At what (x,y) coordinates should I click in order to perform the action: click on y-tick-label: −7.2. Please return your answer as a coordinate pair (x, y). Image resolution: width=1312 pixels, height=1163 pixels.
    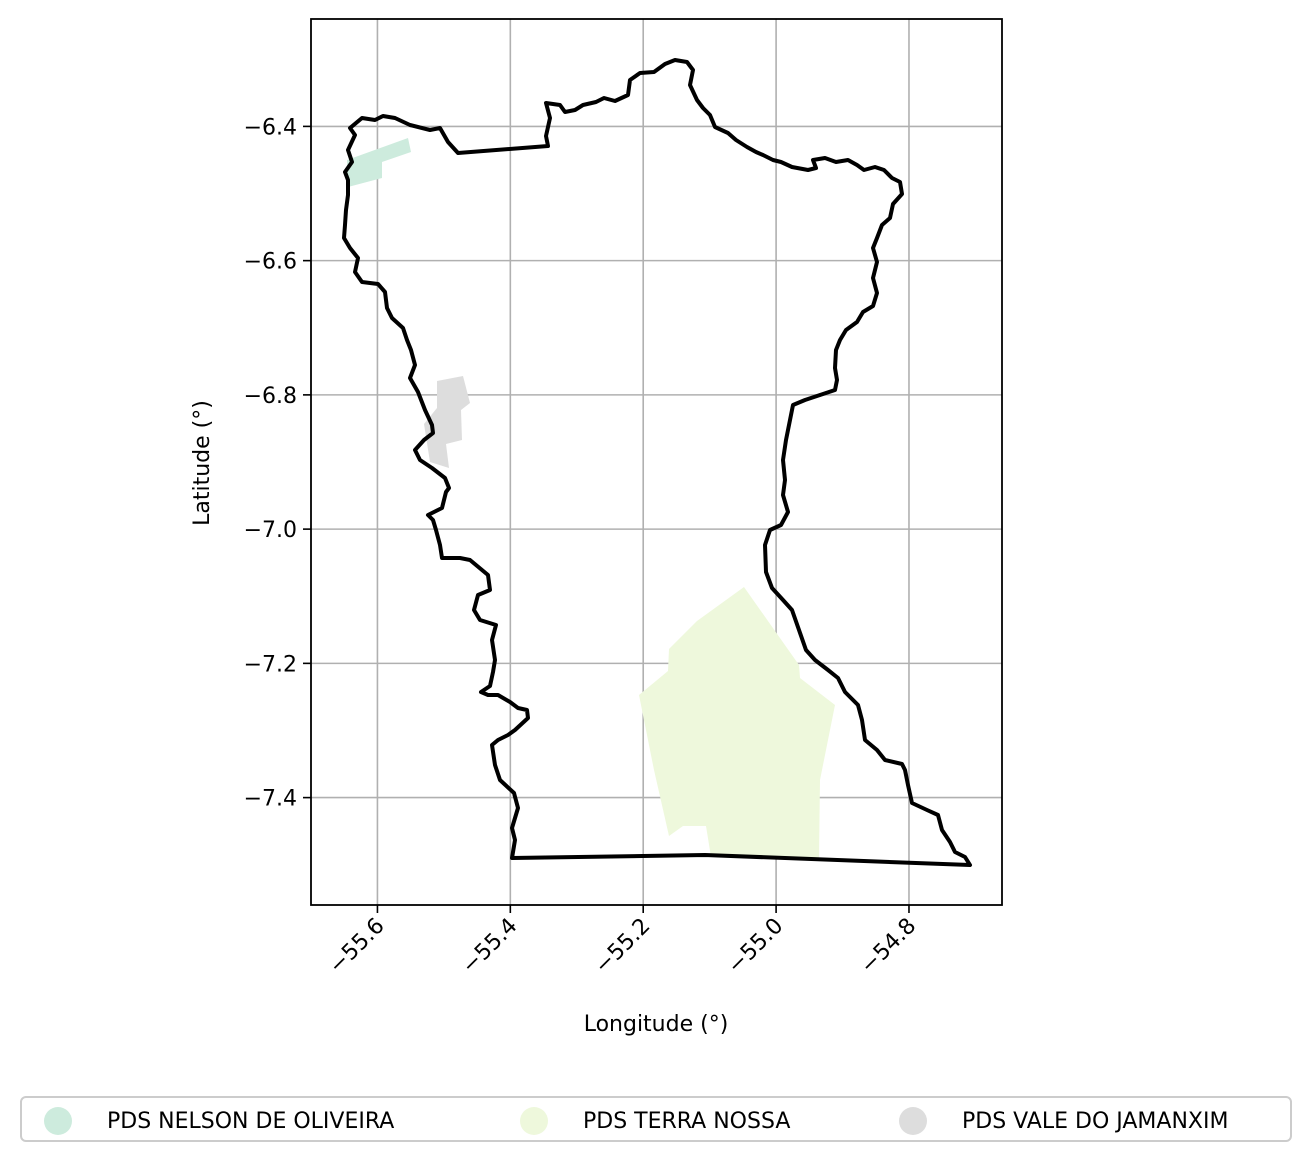
    Looking at the image, I should click on (270, 664).